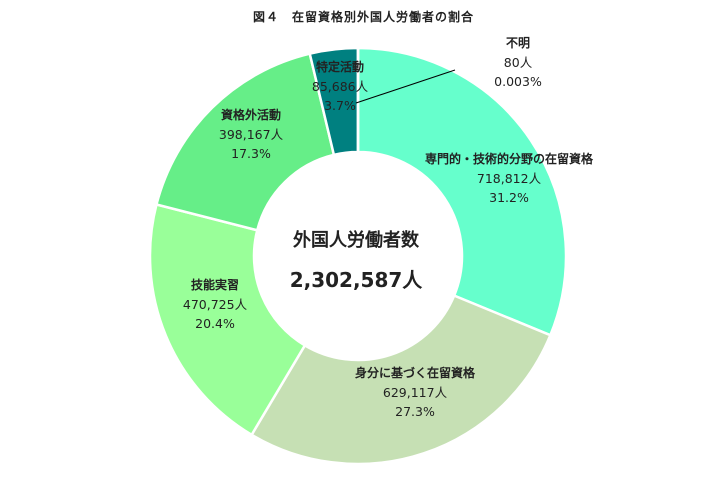 This screenshot has height=480, width=727. What do you see at coordinates (414, 373) in the screenshot?
I see `slice-category: 身分に基づく在留資格` at bounding box center [414, 373].